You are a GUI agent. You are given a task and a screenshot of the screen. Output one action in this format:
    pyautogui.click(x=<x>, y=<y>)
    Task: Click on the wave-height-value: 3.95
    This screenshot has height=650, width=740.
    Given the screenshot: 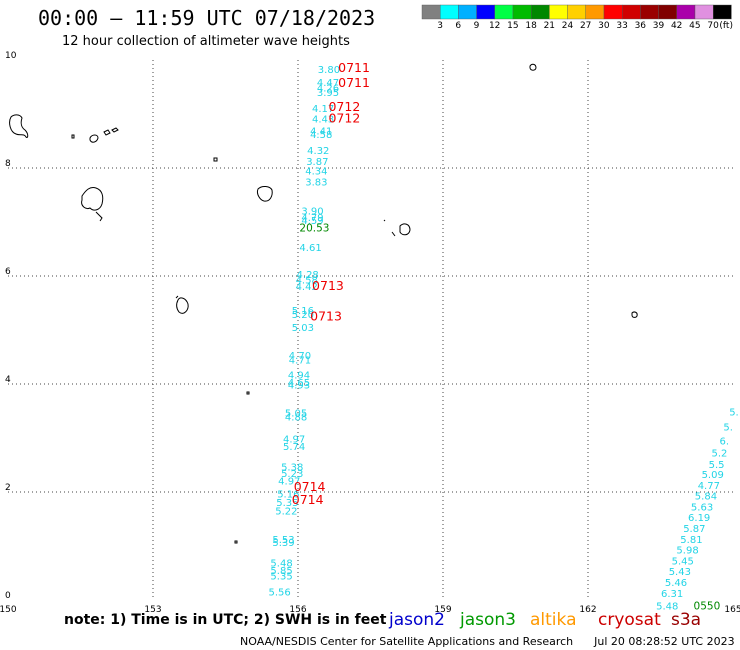 What is the action you would take?
    pyautogui.click(x=328, y=93)
    